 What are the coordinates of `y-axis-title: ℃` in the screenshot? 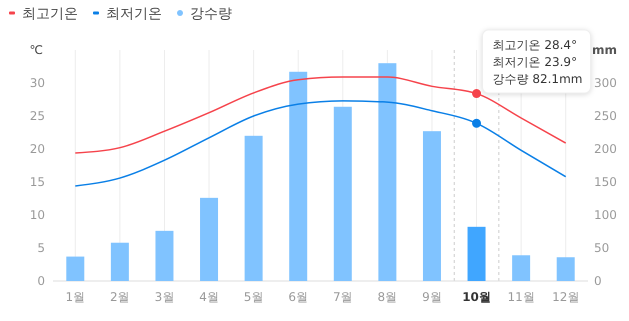 It's located at (36, 50).